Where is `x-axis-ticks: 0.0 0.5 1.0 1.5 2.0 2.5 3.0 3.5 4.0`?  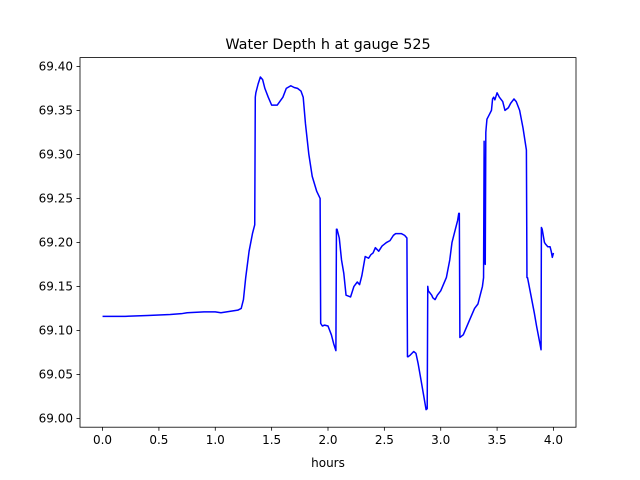 x-axis-ticks: 0.0 0.5 1.0 1.5 2.0 2.5 3.0 3.5 4.0 is located at coordinates (328, 437).